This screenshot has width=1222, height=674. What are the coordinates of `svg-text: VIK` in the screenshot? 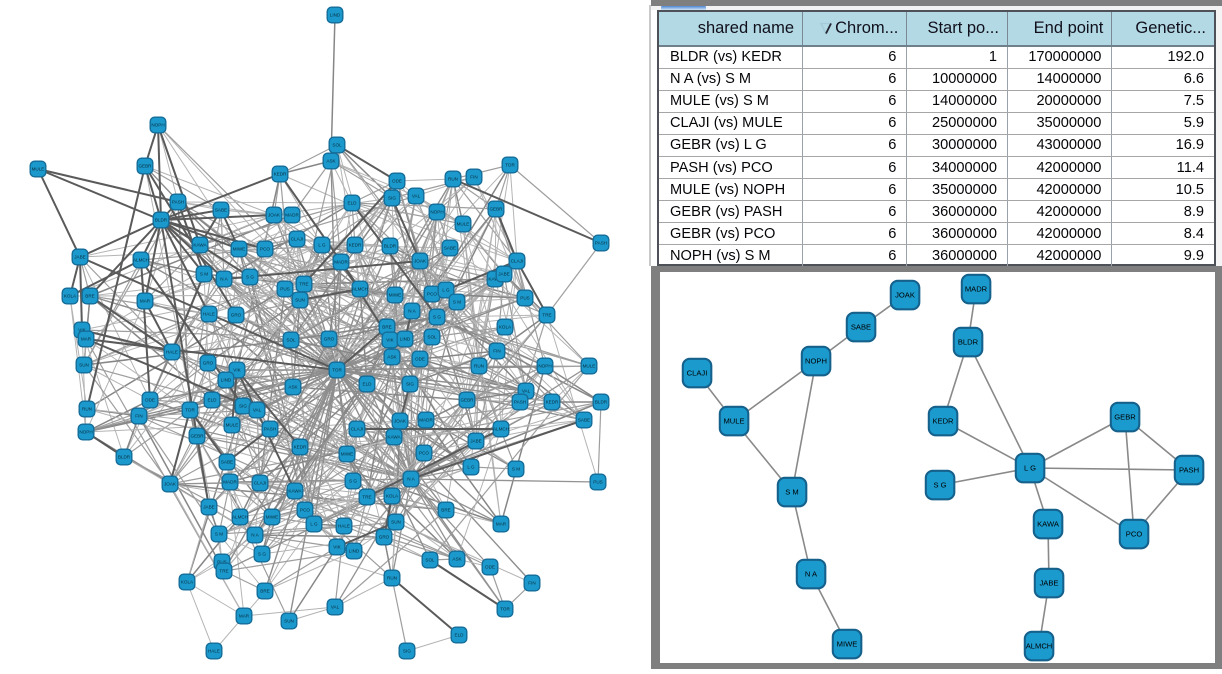 It's located at (82, 330).